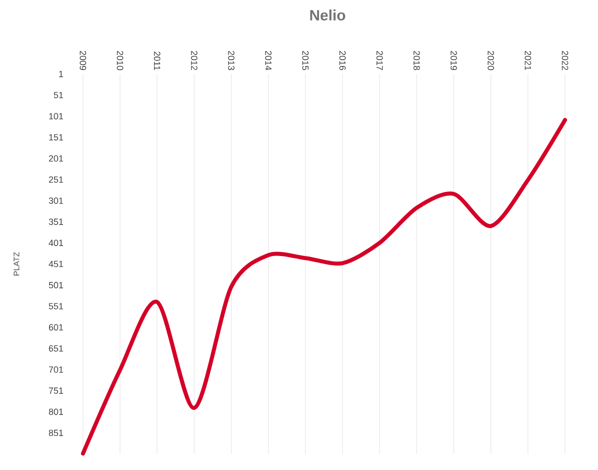  Describe the element at coordinates (528, 60) in the screenshot. I see `x-tick-label: 2021` at that location.